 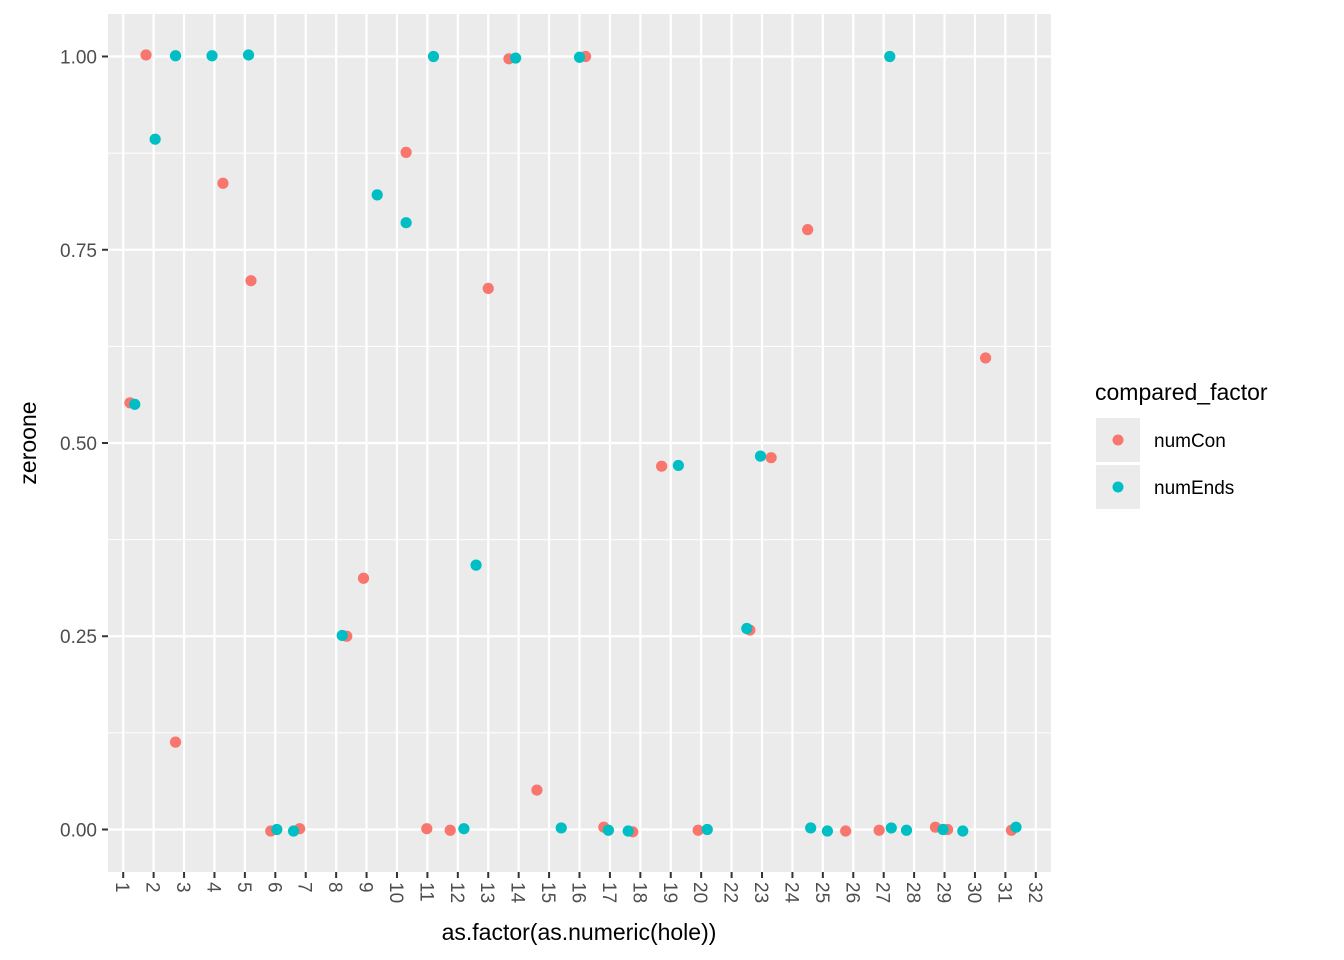 I want to click on y-tick-label: 0.00, so click(x=78, y=830).